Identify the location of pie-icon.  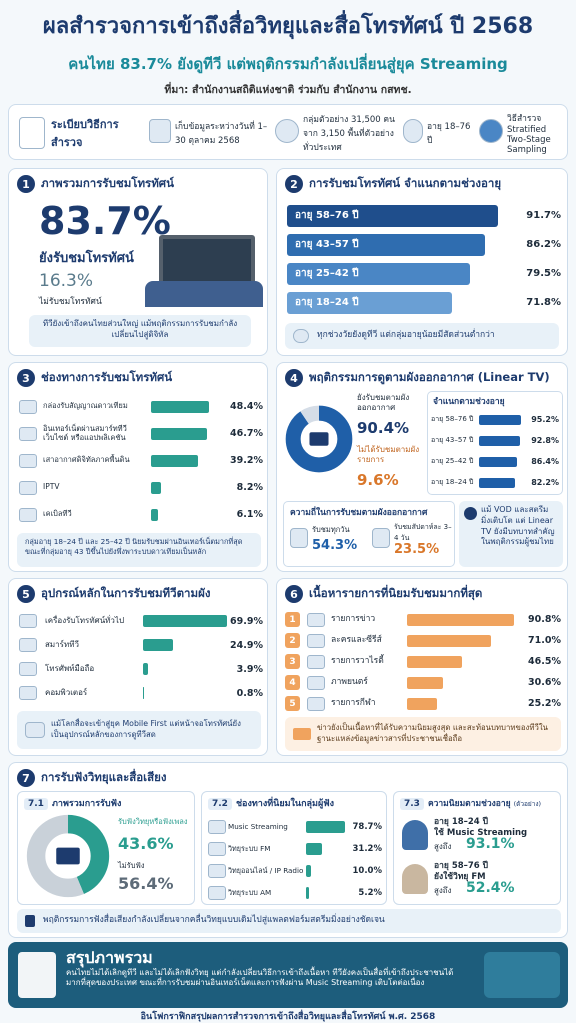
(491, 131).